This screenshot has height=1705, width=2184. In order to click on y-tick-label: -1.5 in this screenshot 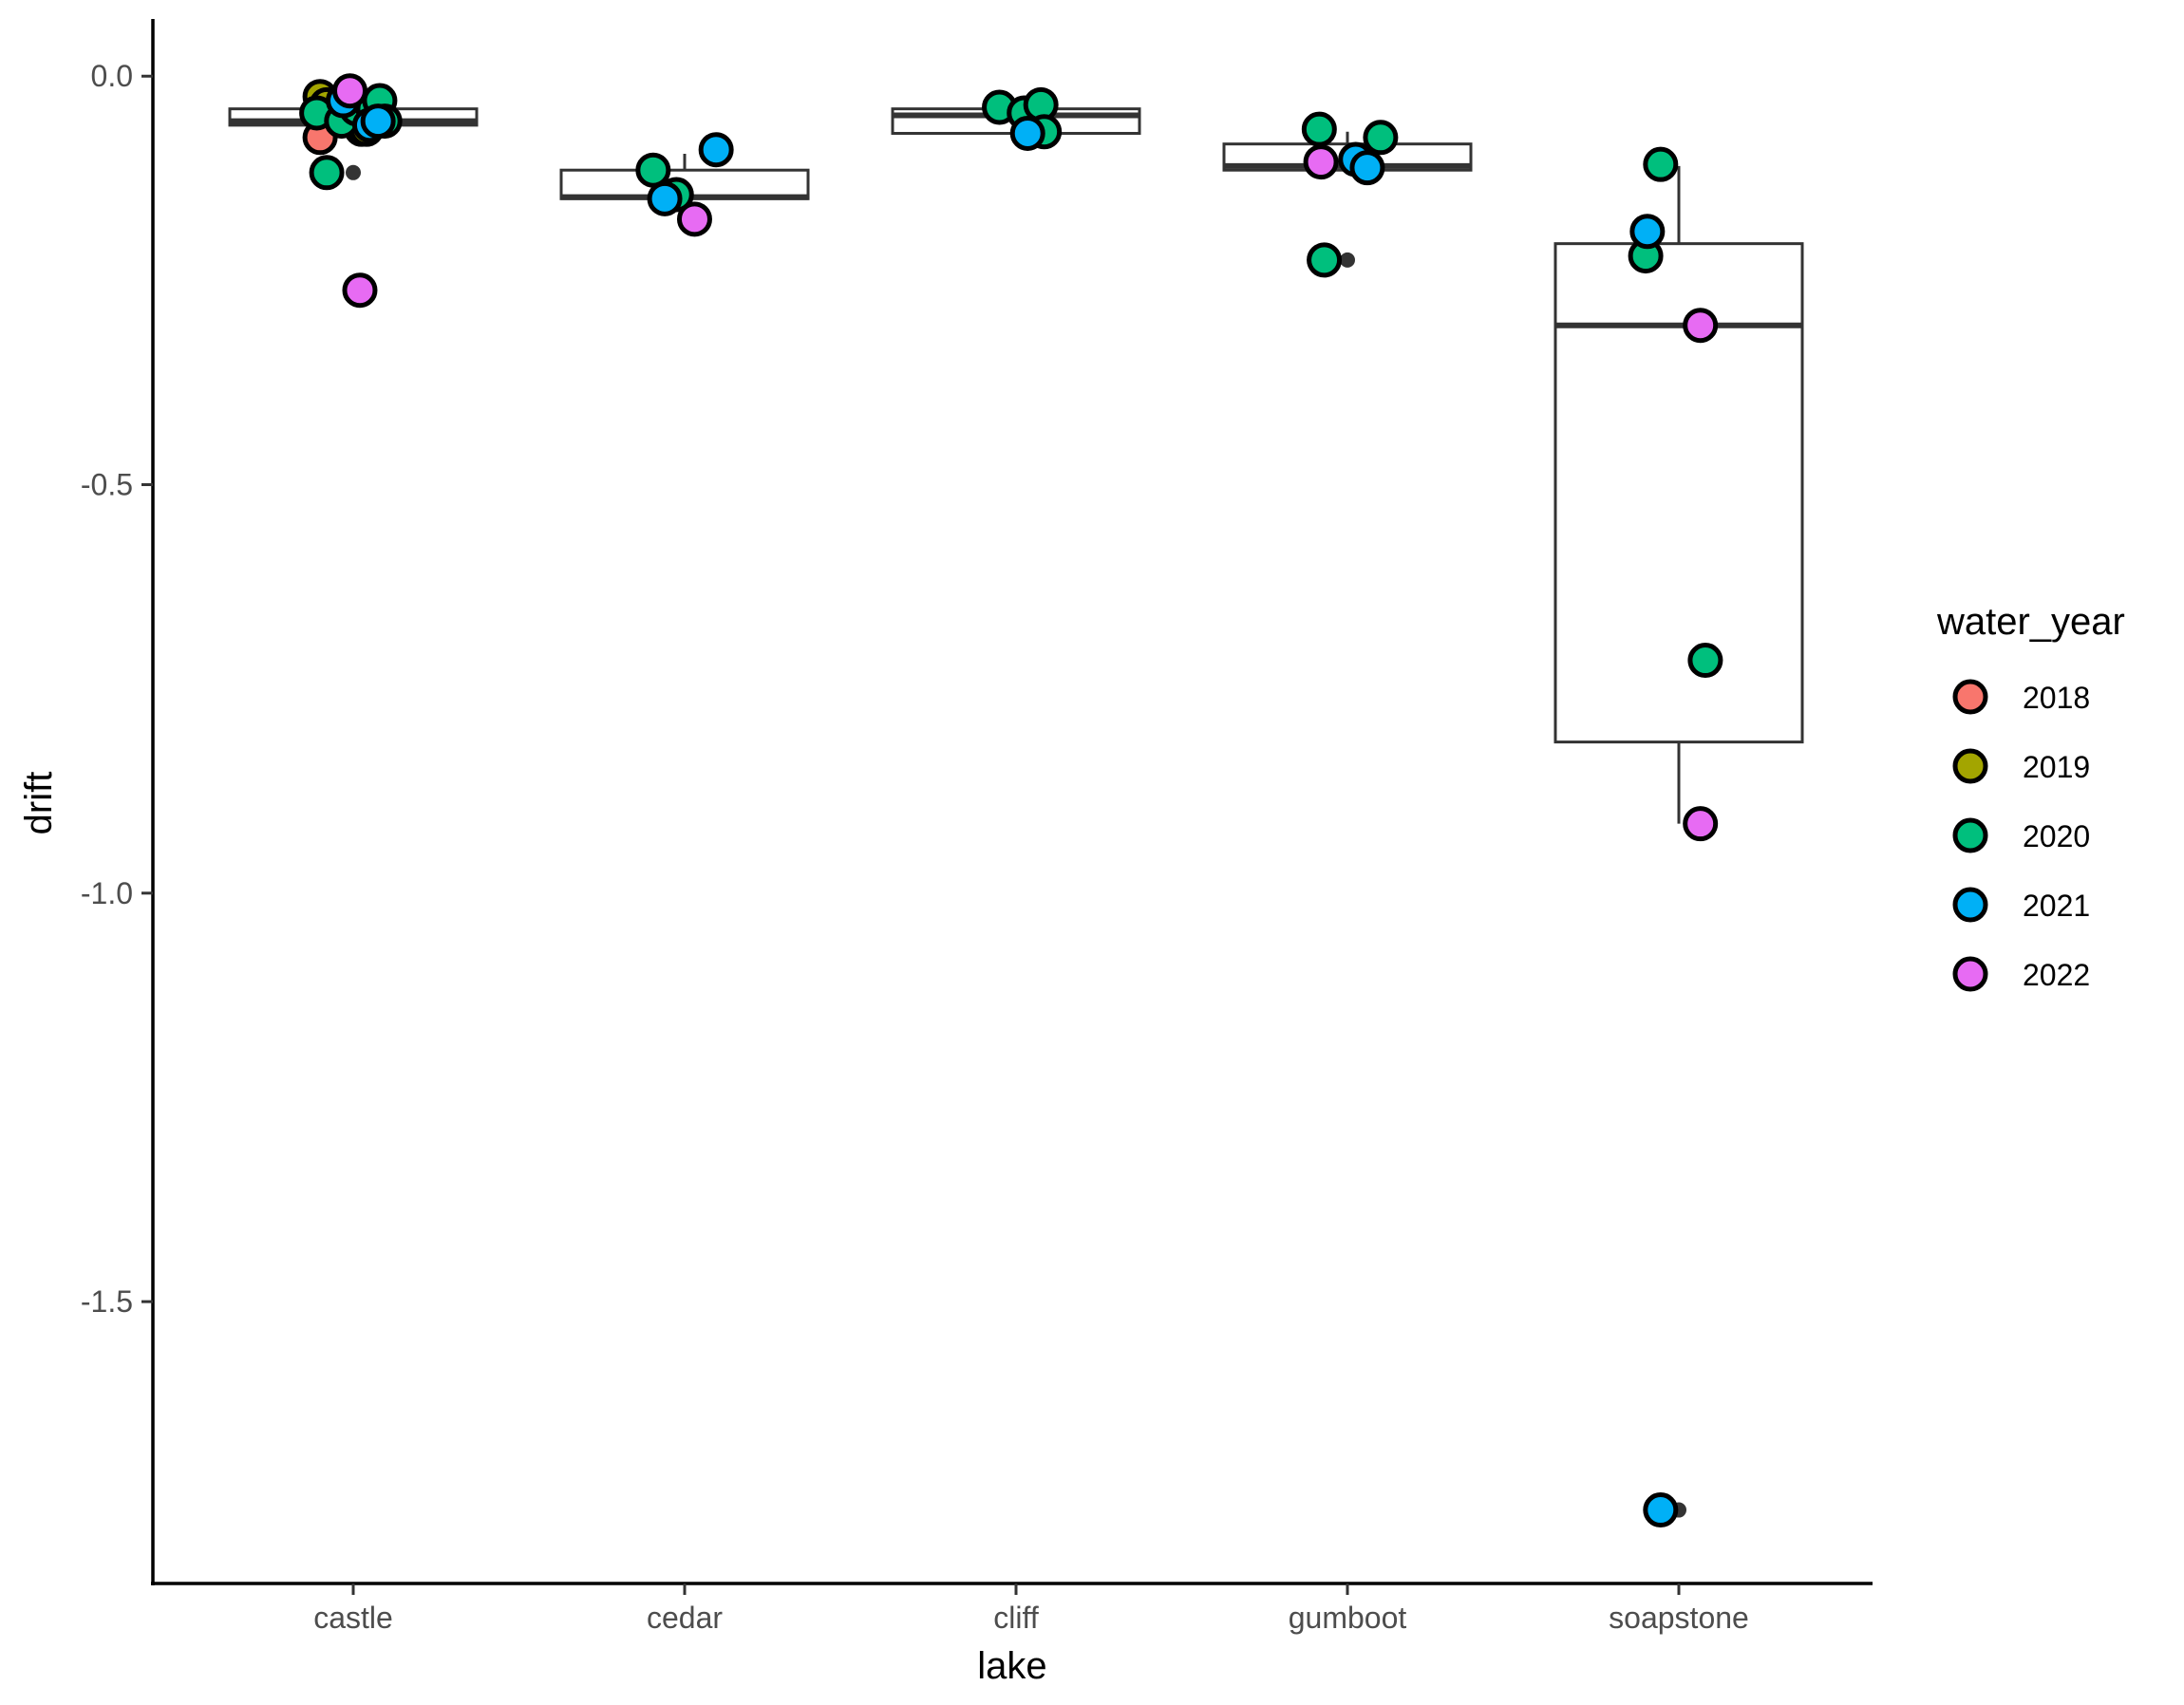, I will do `click(107, 1301)`.